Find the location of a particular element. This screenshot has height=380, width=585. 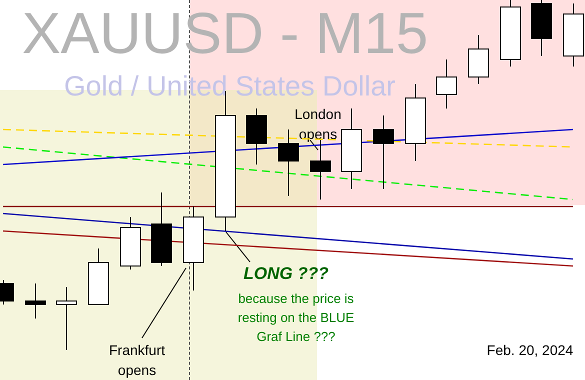

text: Gold / United States Dollar is located at coordinates (230, 86).